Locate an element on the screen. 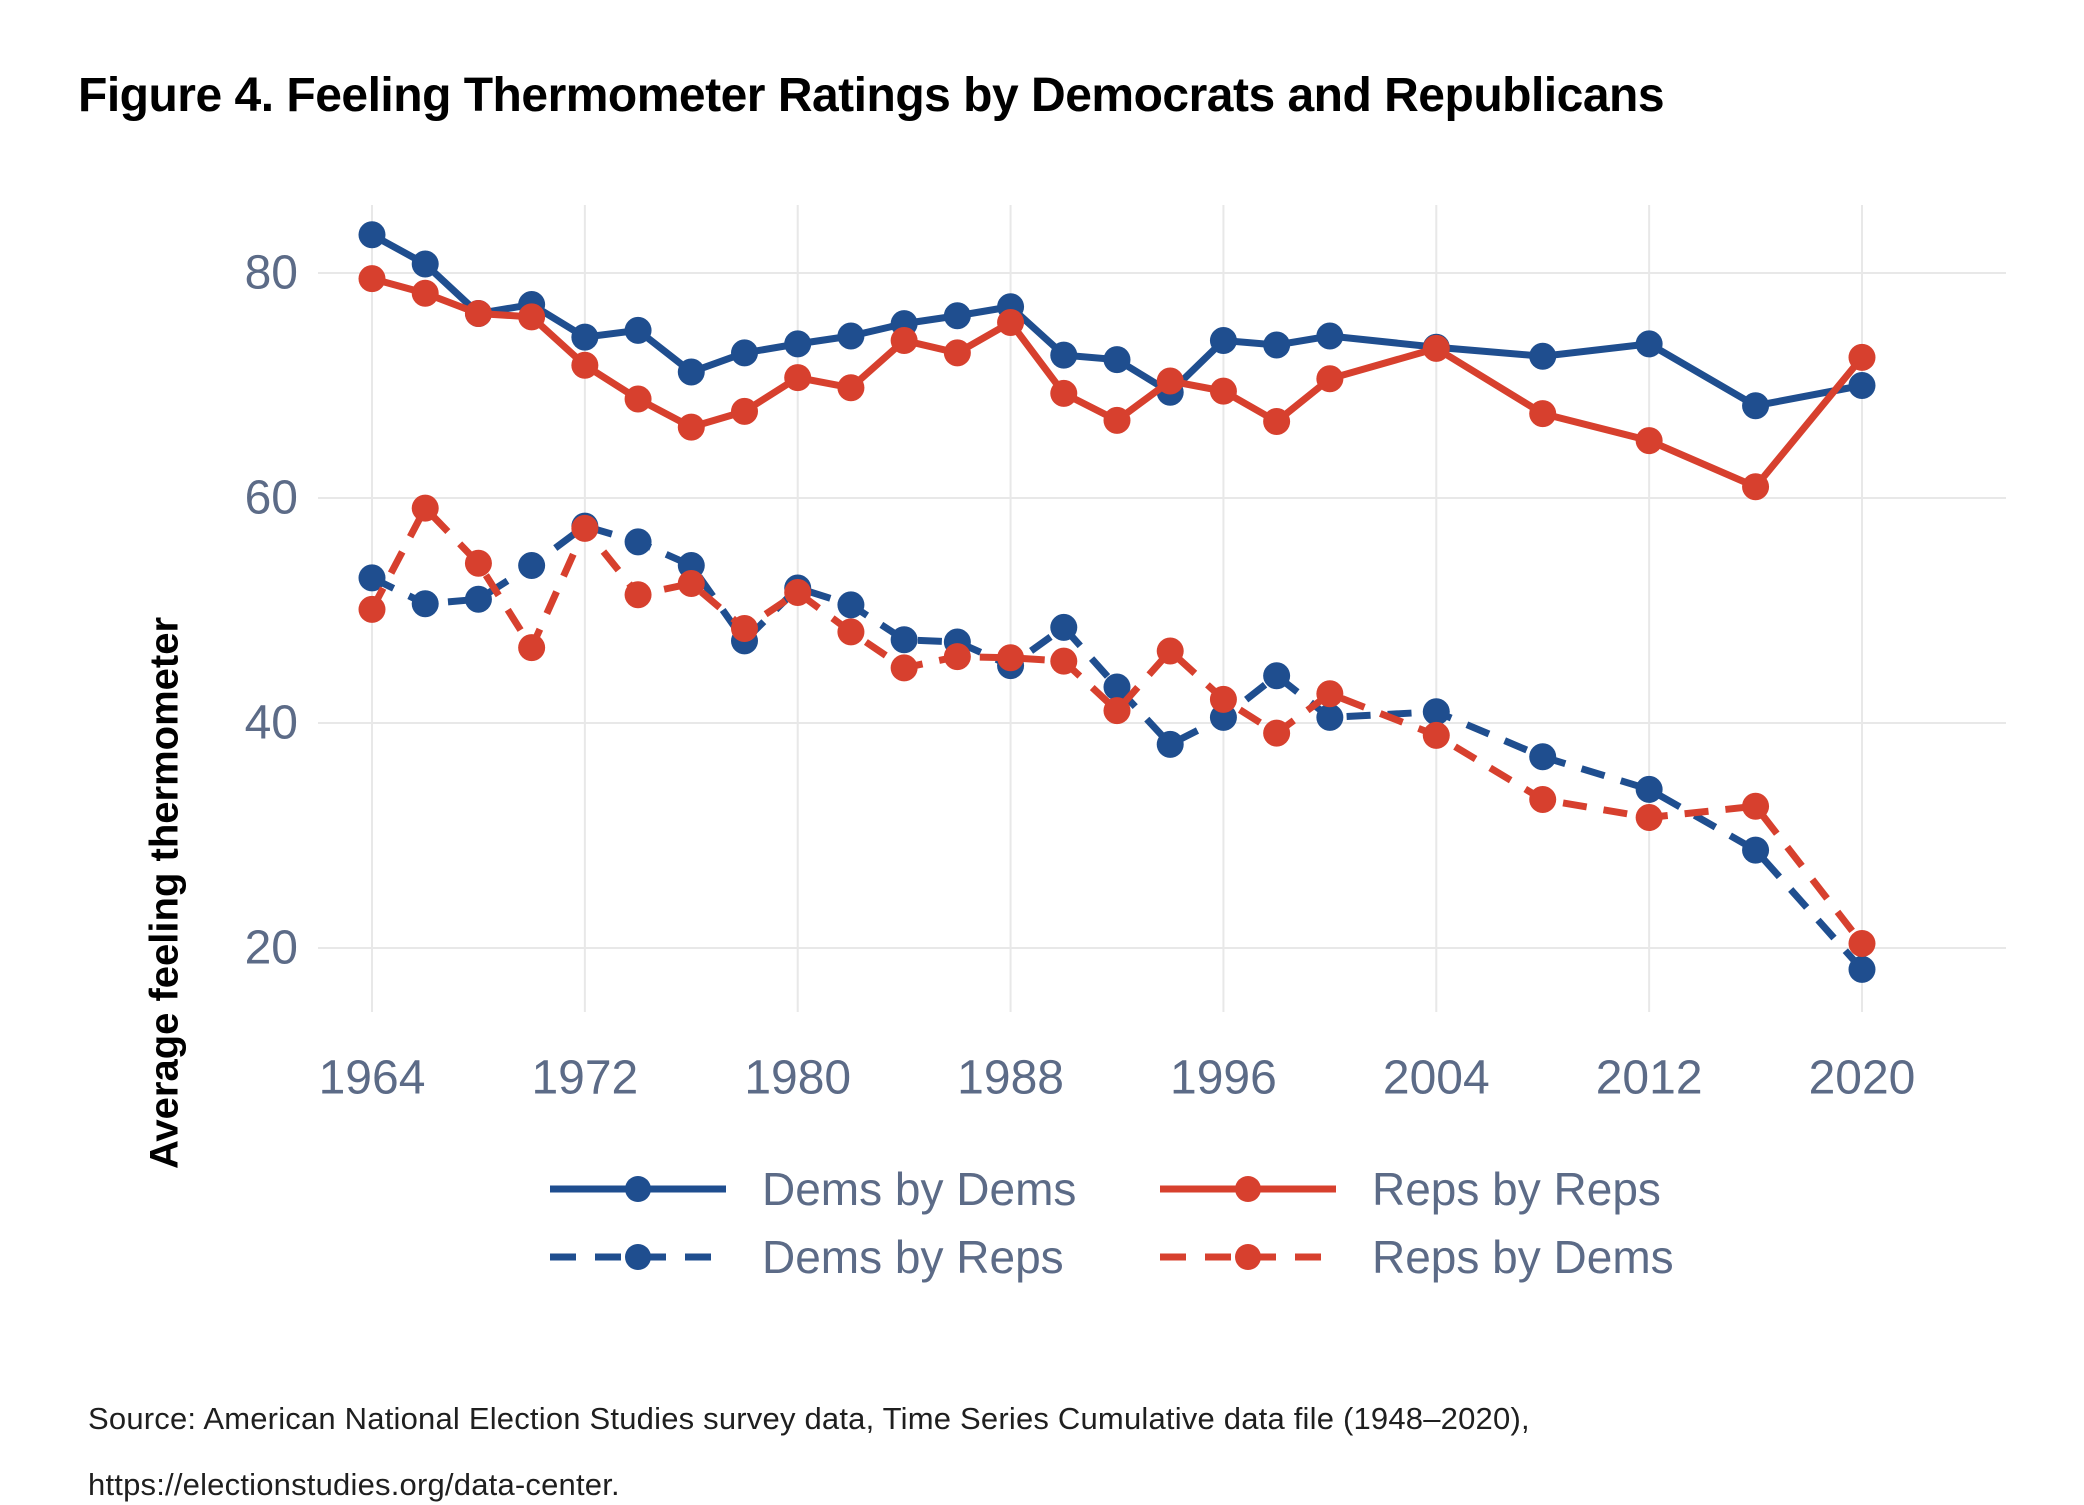 The image size is (2084, 1505). y-tick-80: 80 is located at coordinates (271, 273).